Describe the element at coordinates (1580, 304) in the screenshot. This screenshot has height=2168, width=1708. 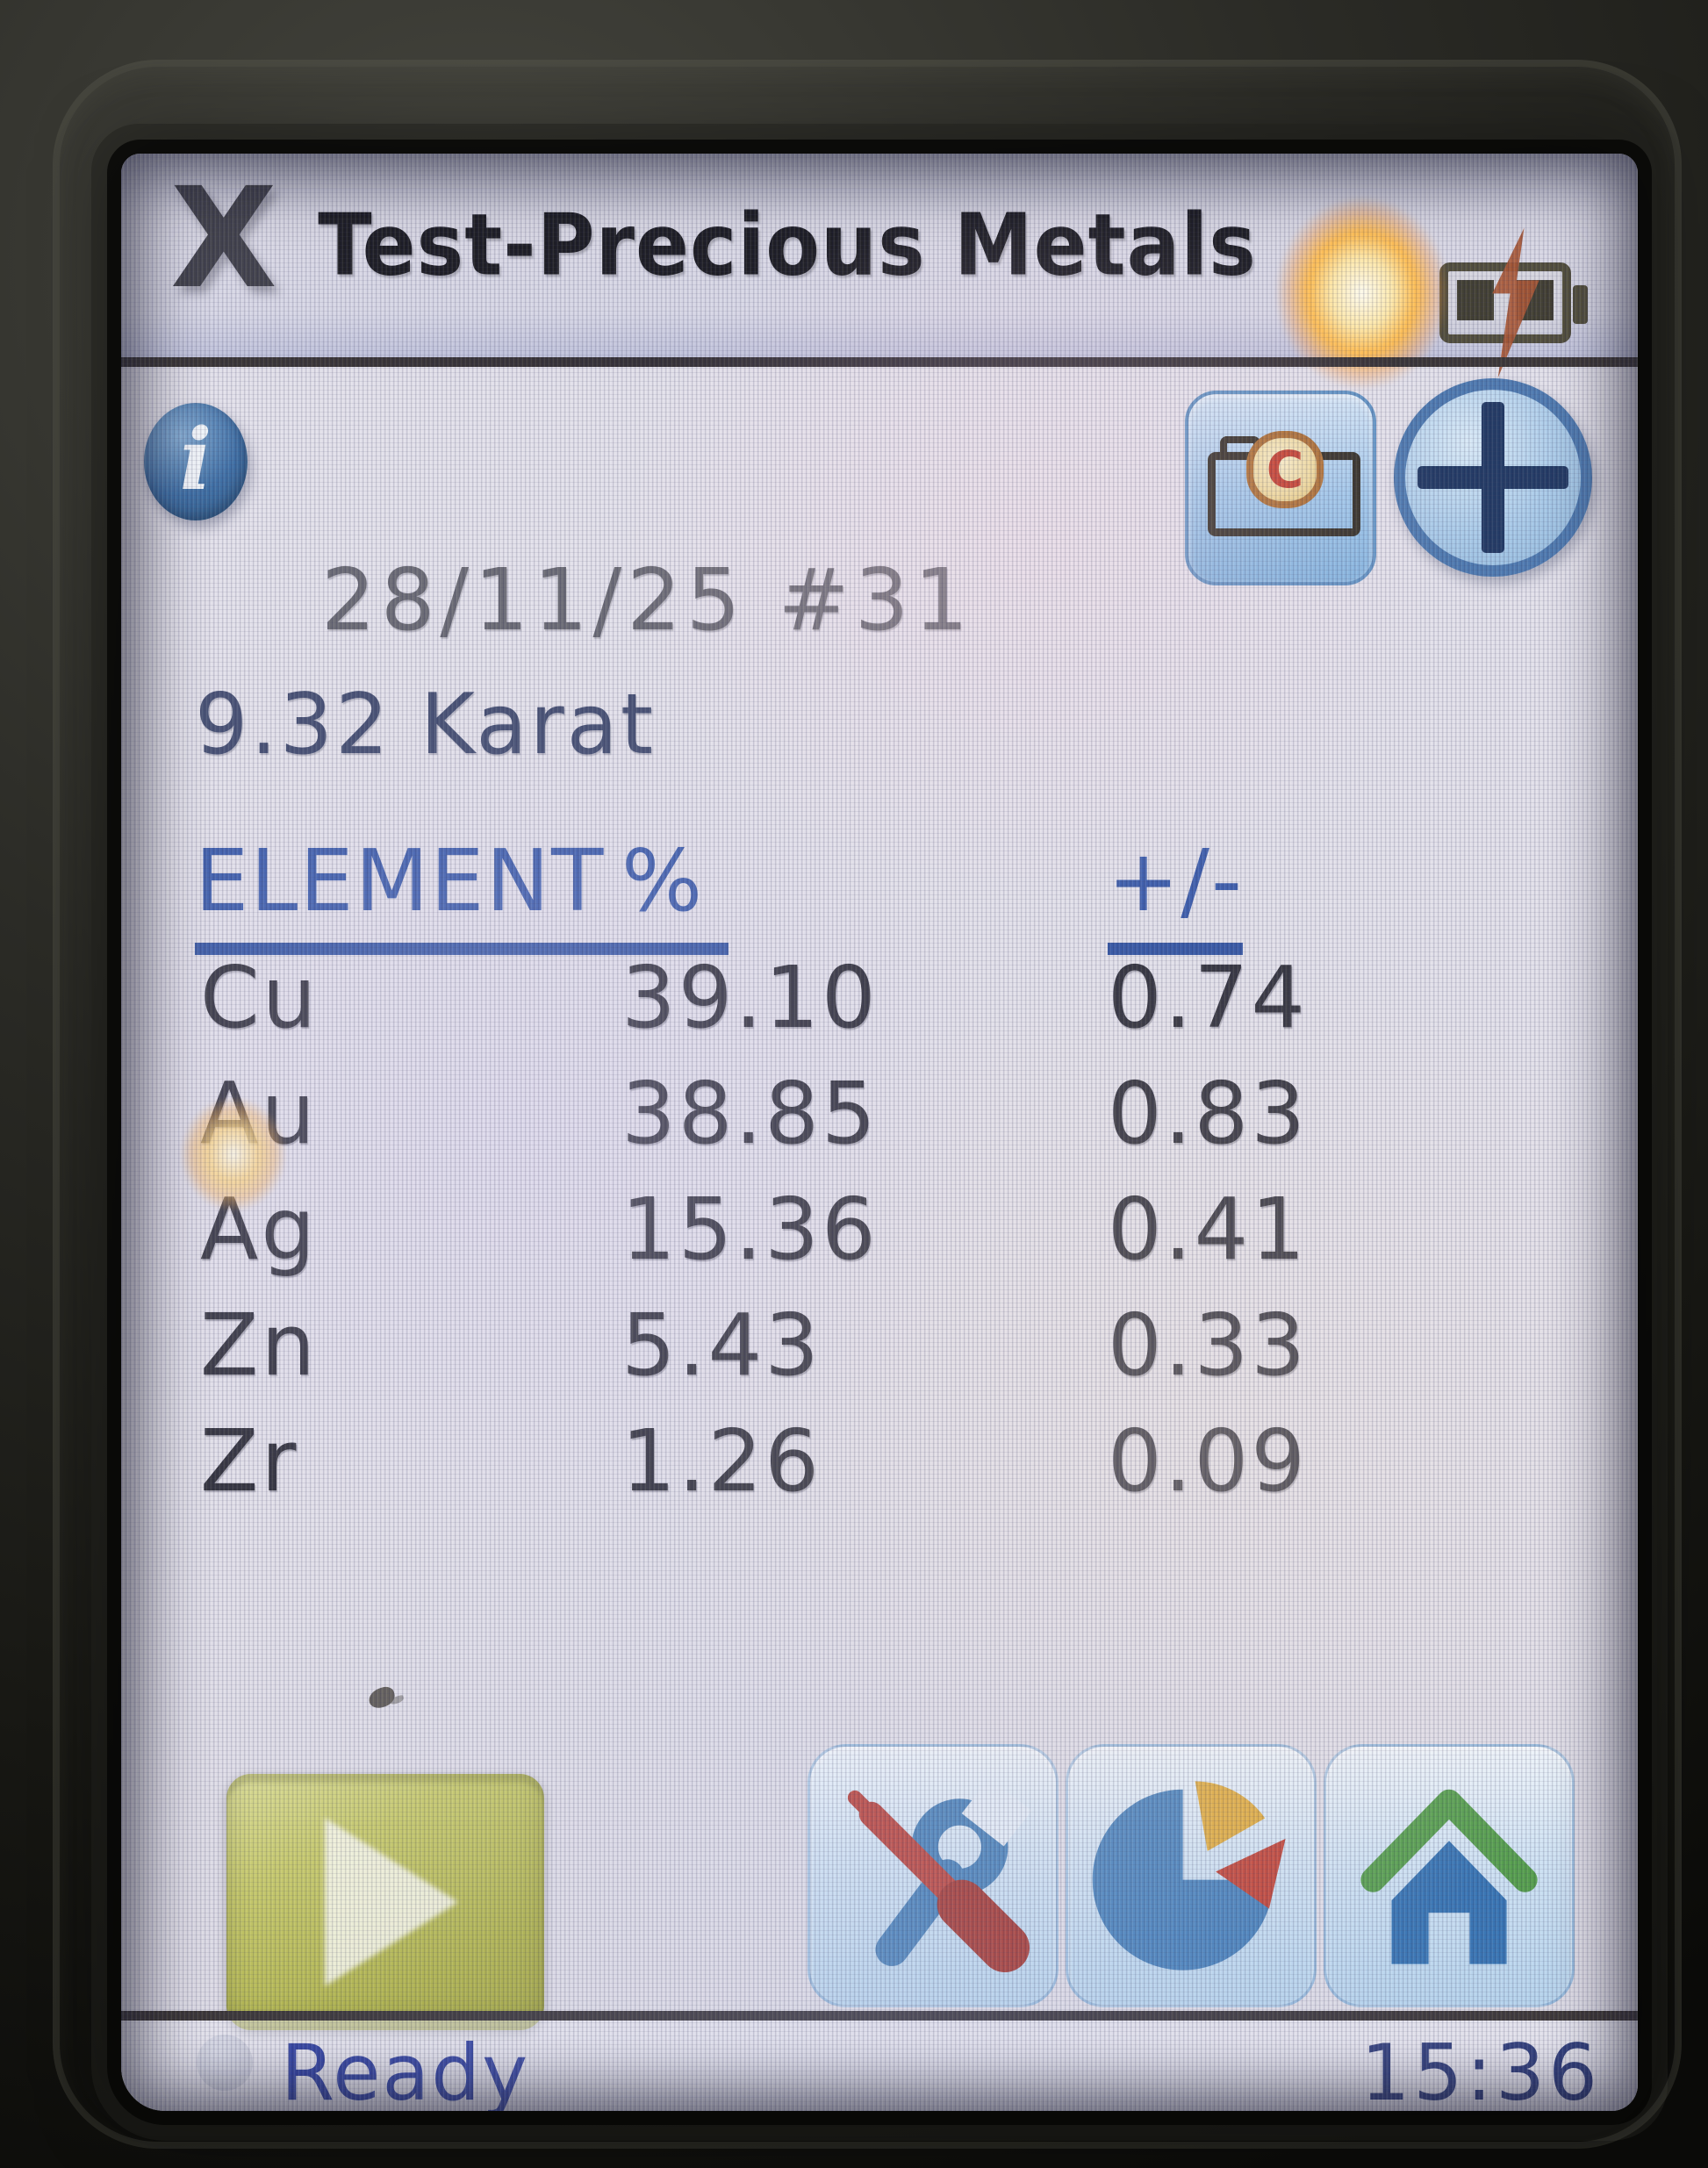
I see `battery-terminal` at that location.